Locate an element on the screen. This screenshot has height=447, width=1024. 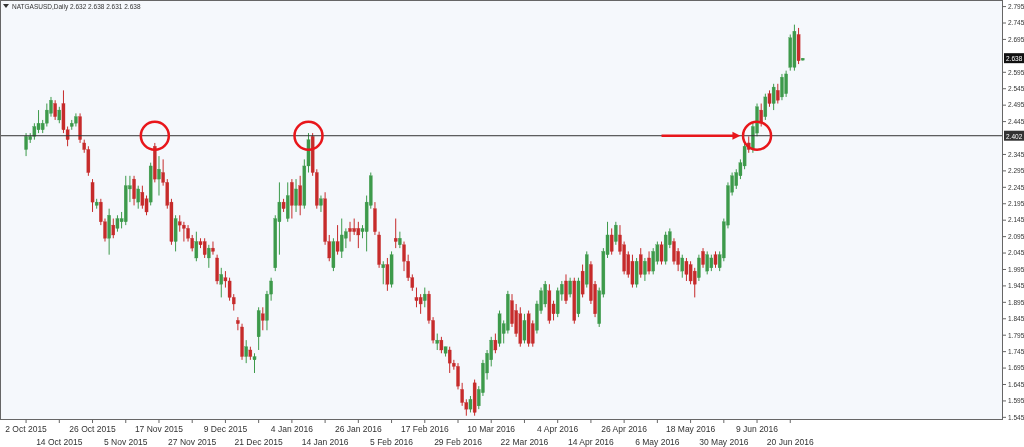
x-tick-label: 9 Dec 2015 is located at coordinates (225, 429).